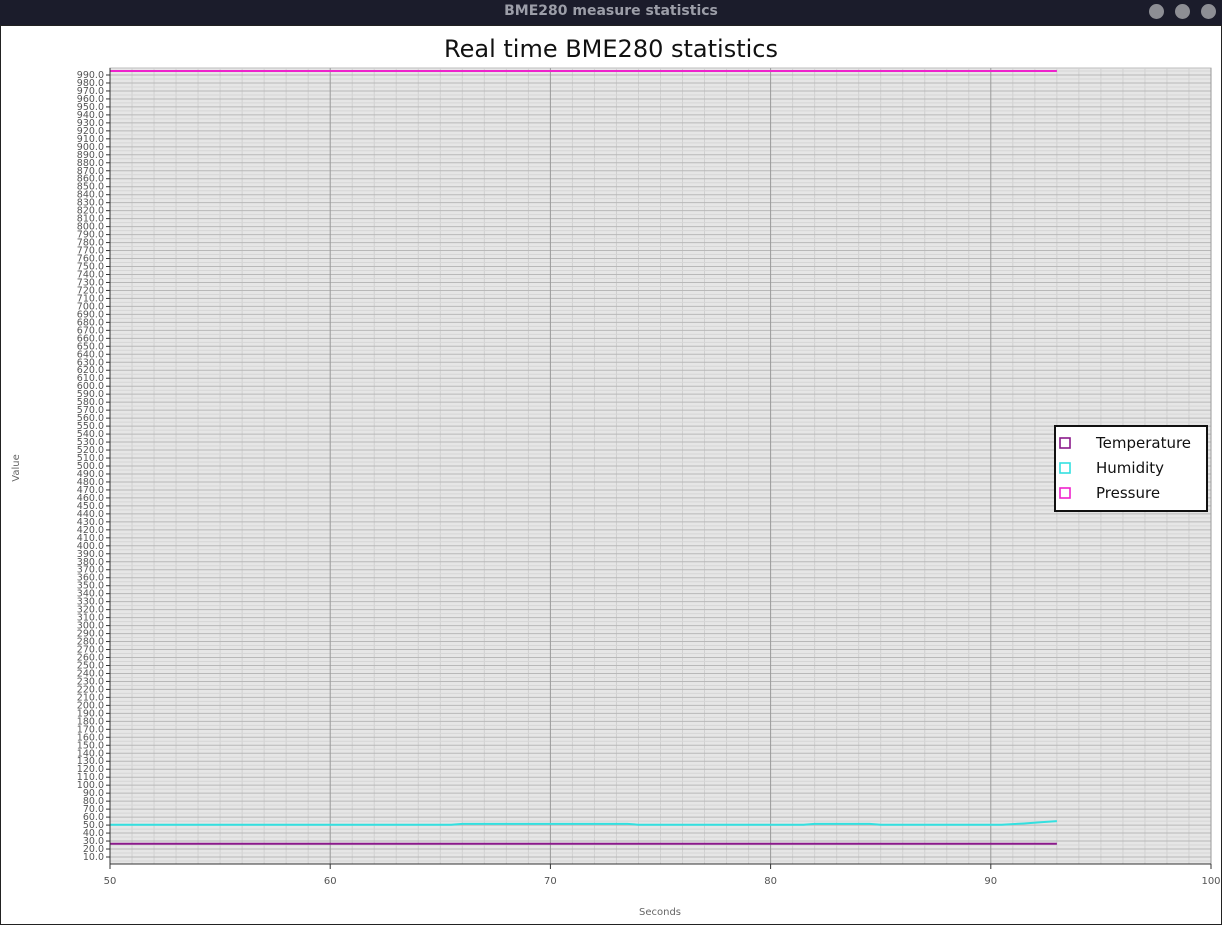  Describe the element at coordinates (90, 131) in the screenshot. I see `y-tick-label: 920.0` at that location.